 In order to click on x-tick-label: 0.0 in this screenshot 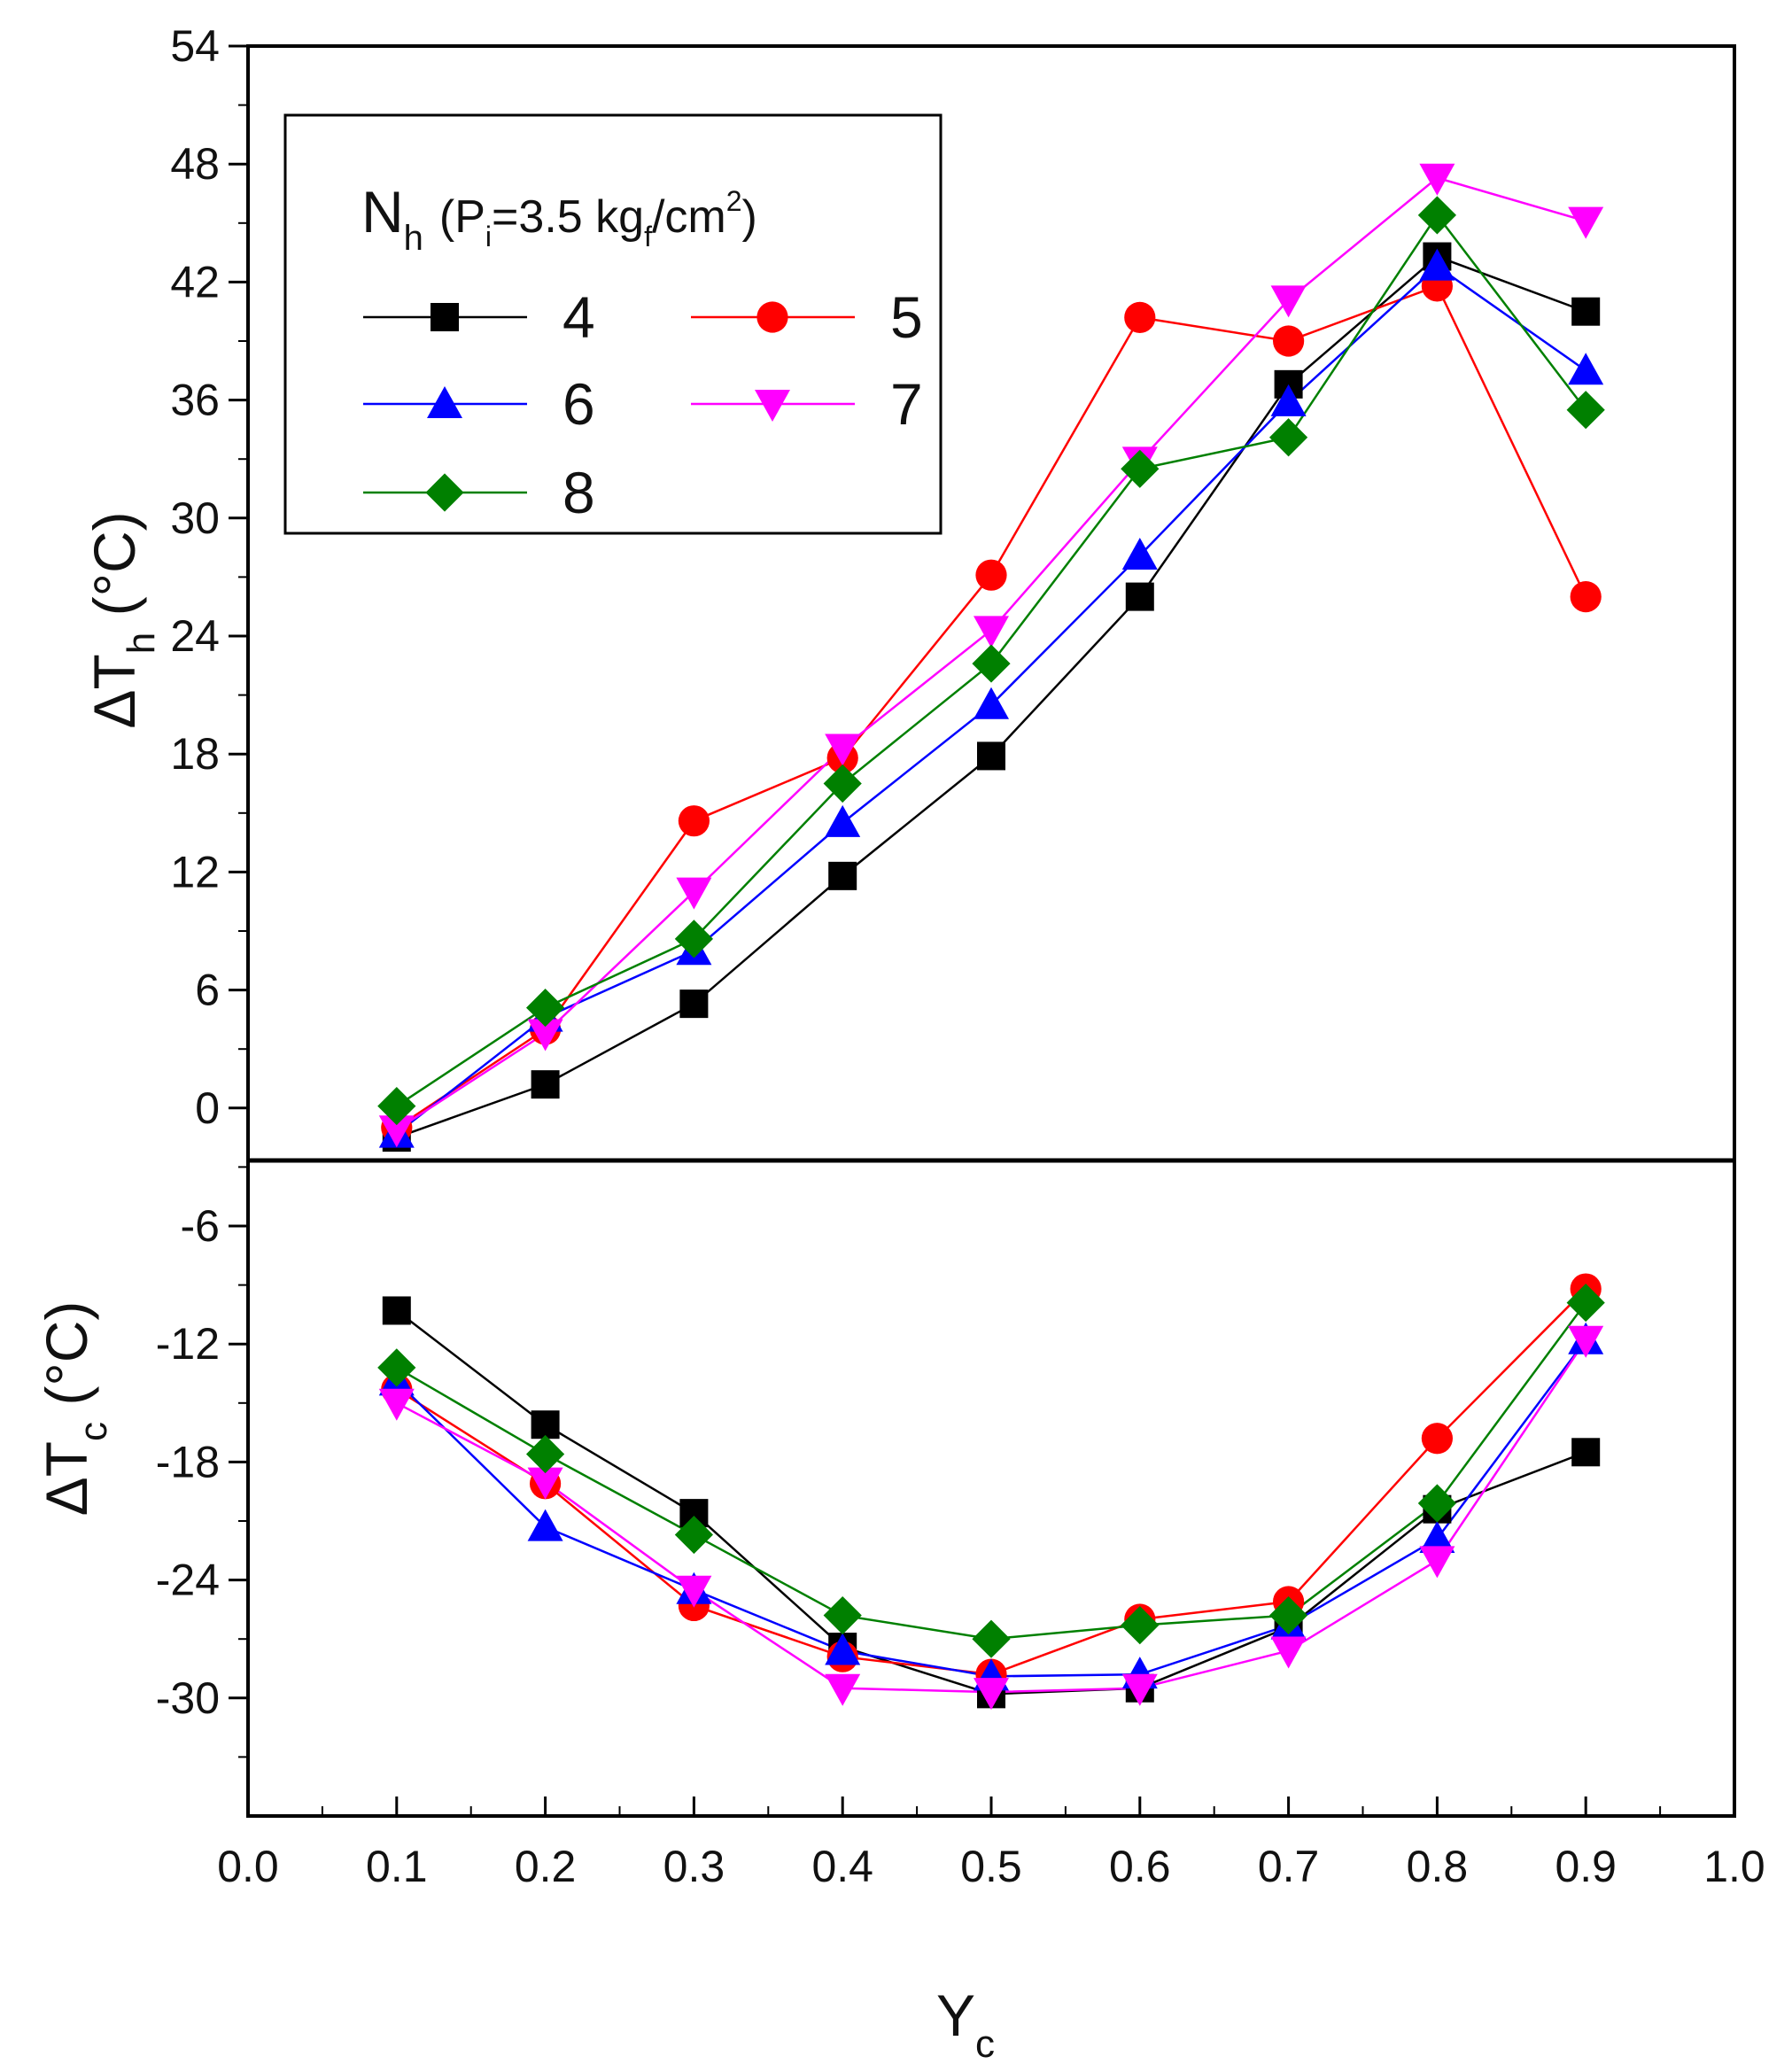, I will do `click(248, 1866)`.